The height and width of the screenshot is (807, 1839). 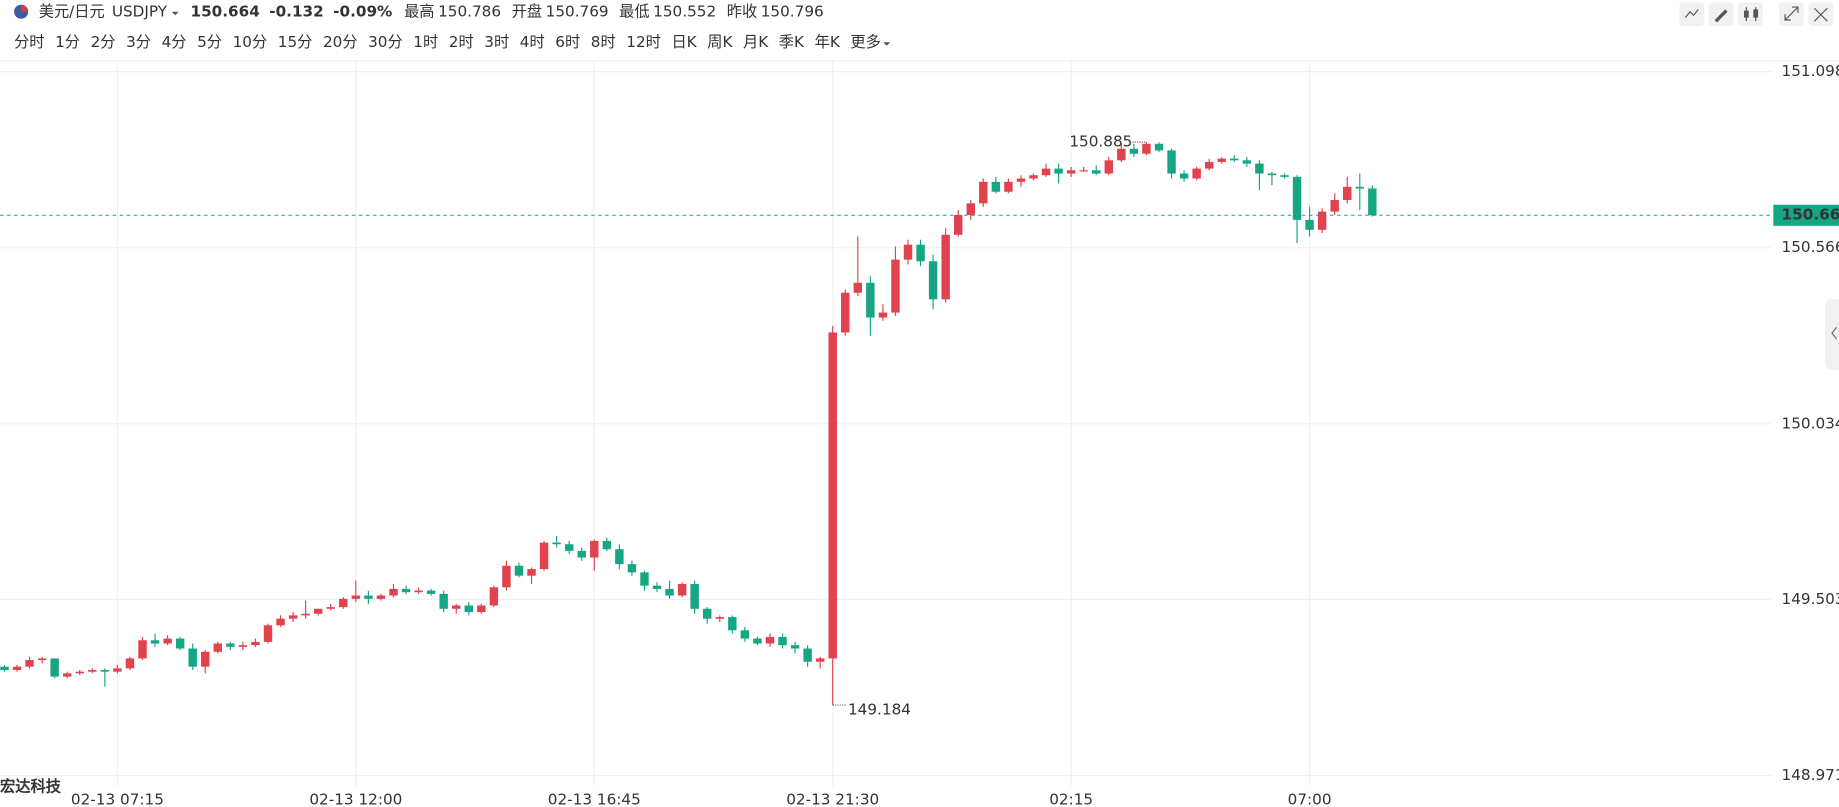 I want to click on price-change-pct: -0.09%, so click(x=362, y=11).